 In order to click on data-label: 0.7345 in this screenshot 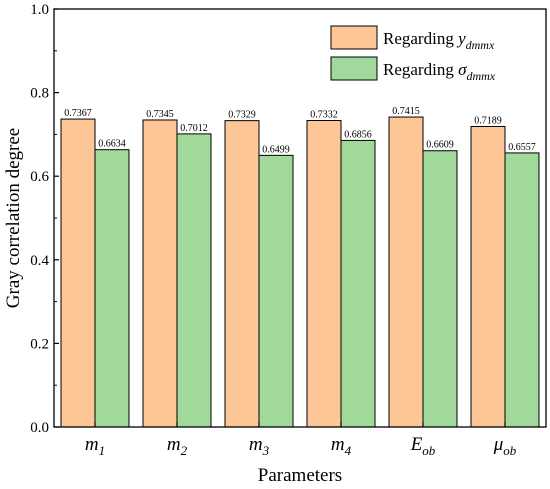, I will do `click(160, 114)`.